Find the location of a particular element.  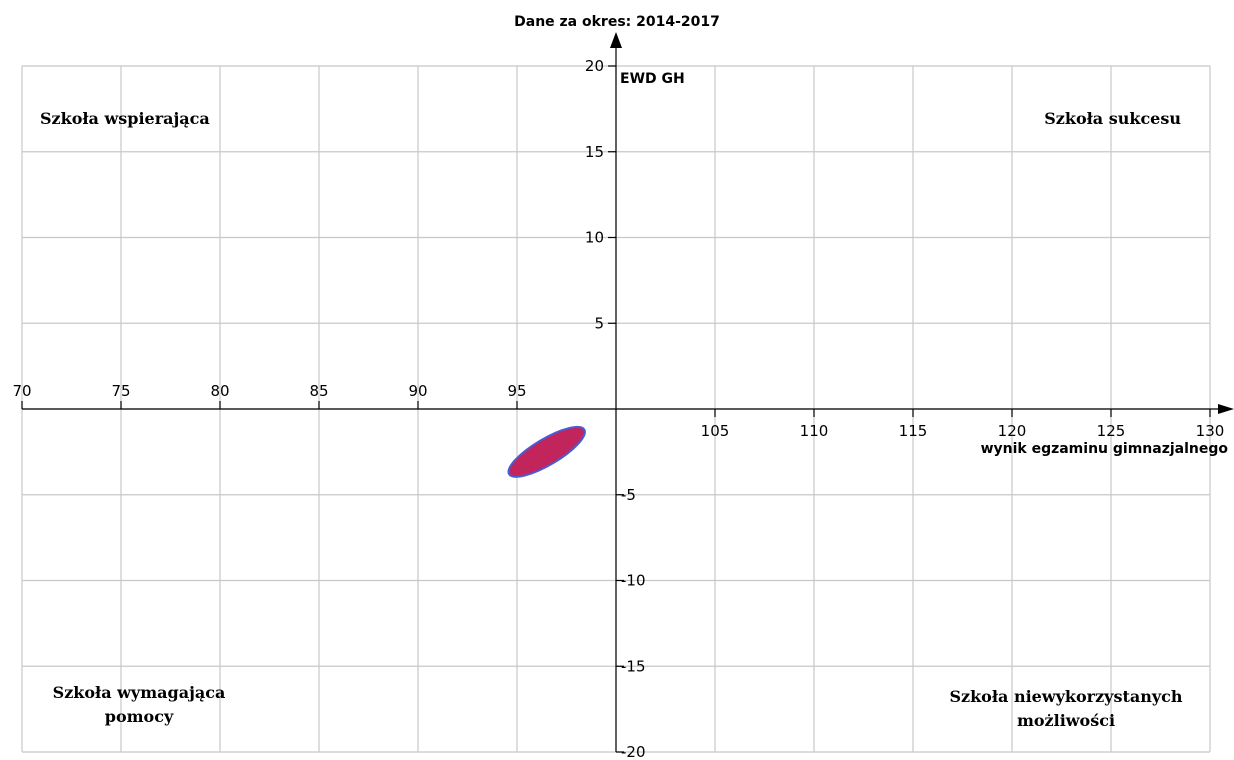

quadrant-label-top-right: Szkoła sukcesu is located at coordinates (1112, 118).